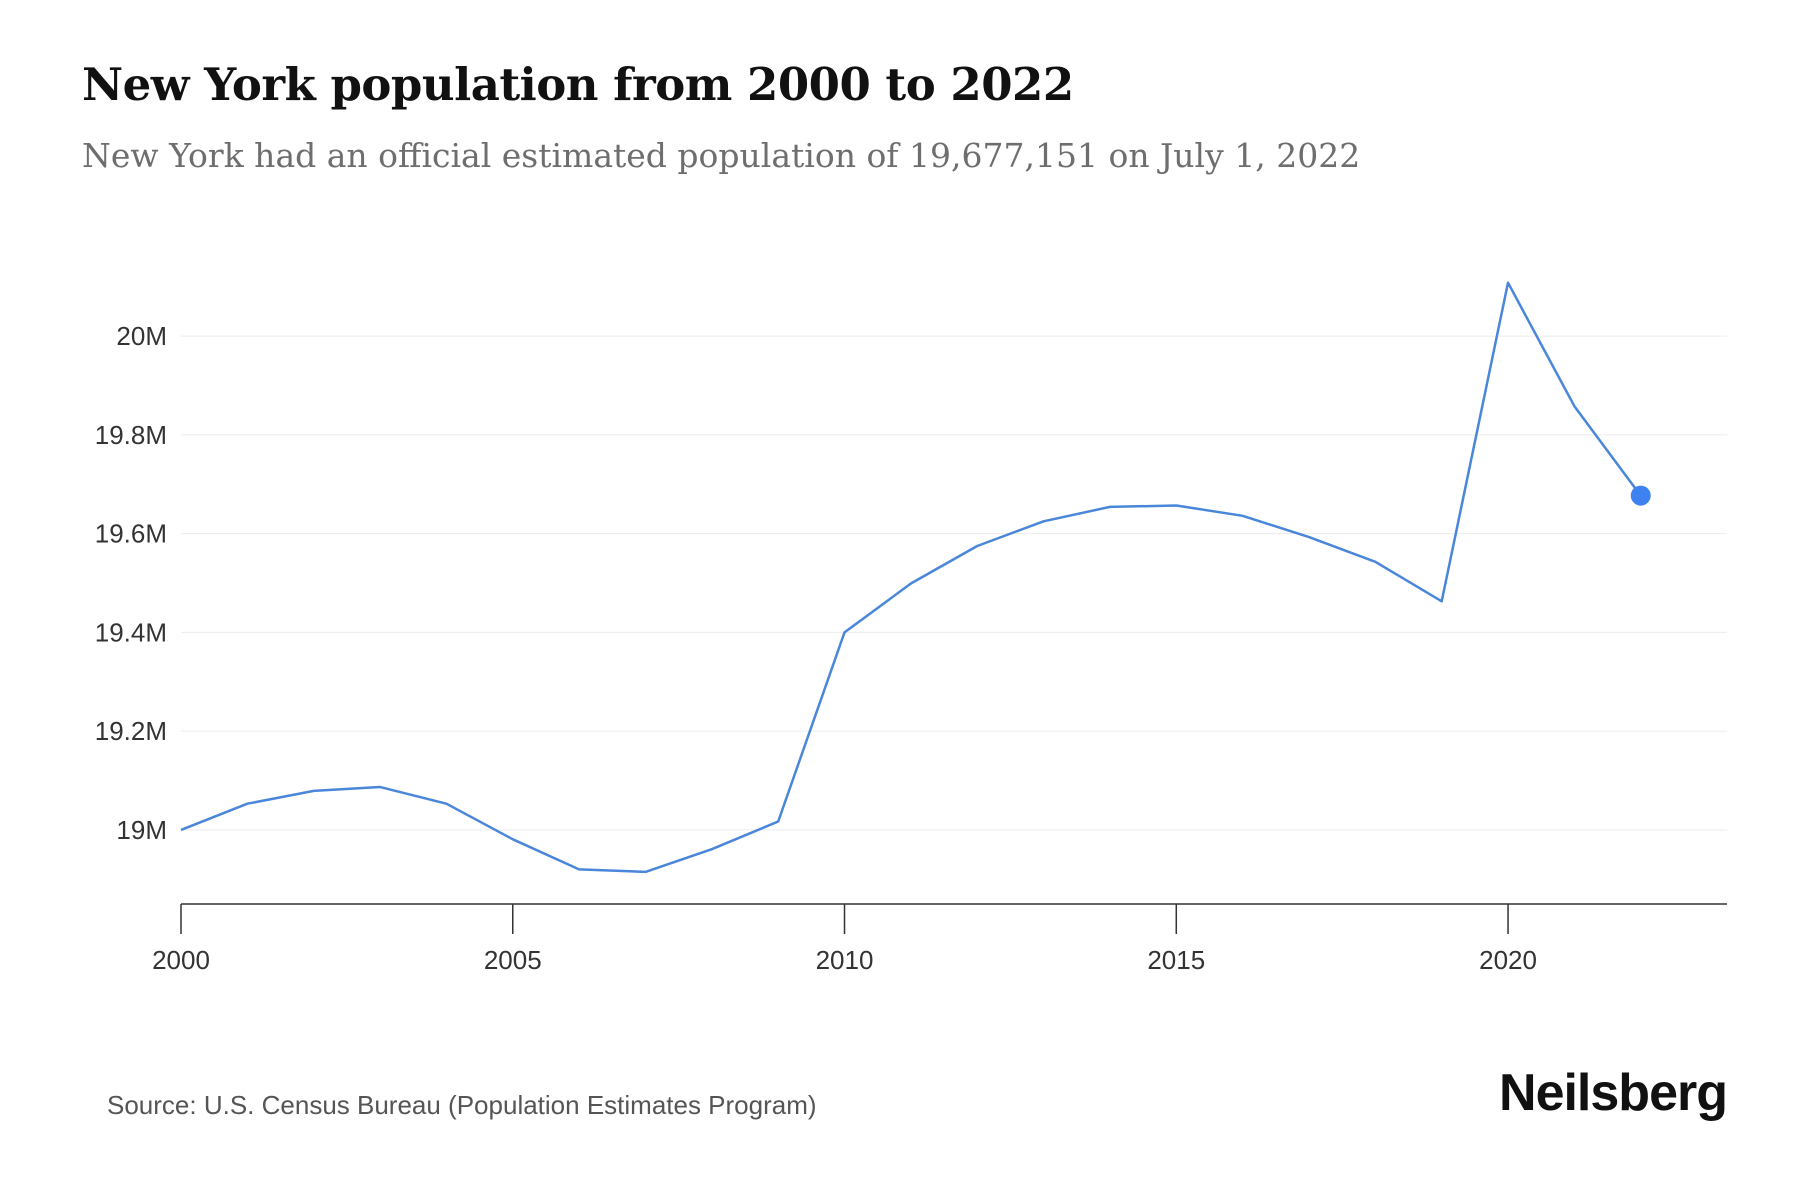 This screenshot has width=1800, height=1200. Describe the element at coordinates (513, 960) in the screenshot. I see `x-tick-label: 2005` at that location.